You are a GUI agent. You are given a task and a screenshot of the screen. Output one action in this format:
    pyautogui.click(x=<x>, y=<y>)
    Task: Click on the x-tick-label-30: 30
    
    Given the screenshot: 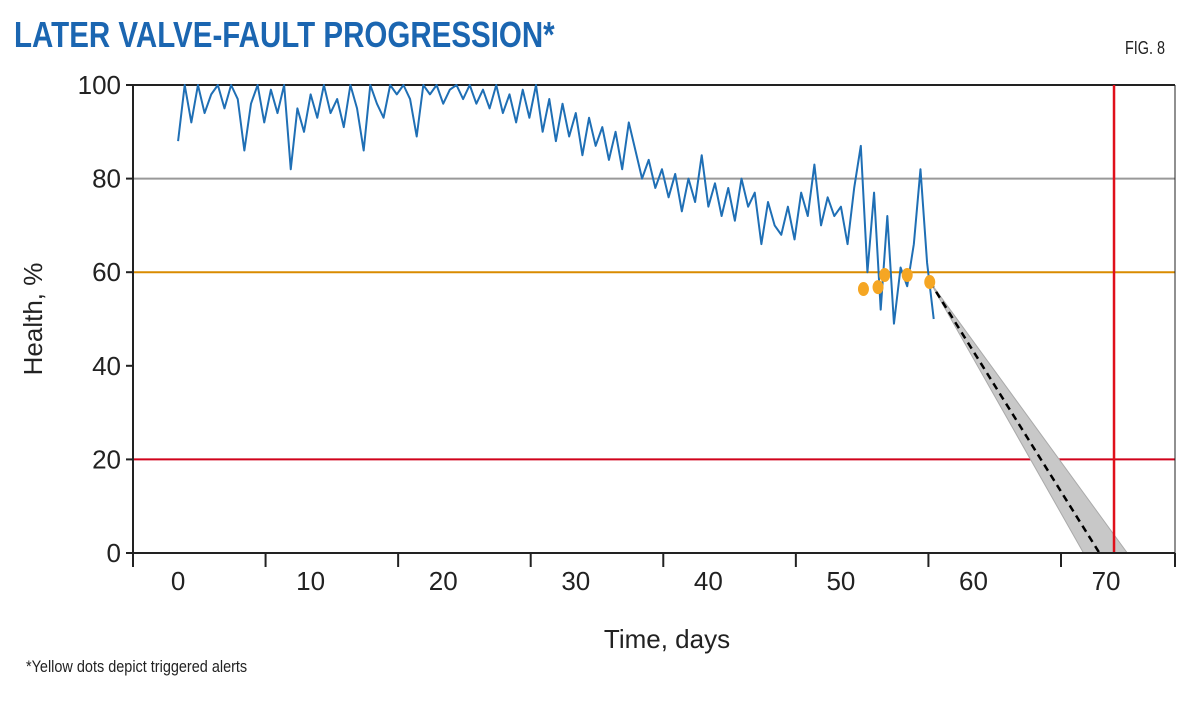 What is the action you would take?
    pyautogui.click(x=575, y=581)
    